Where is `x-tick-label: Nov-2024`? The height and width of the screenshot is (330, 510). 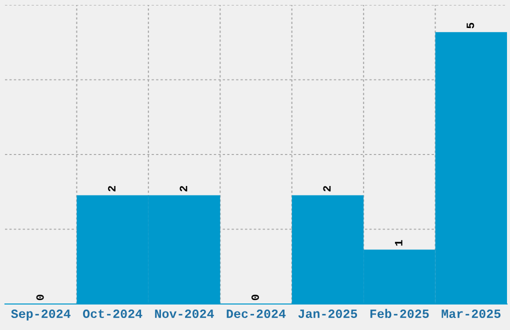
x-tick-label: Nov-2024 is located at coordinates (184, 314).